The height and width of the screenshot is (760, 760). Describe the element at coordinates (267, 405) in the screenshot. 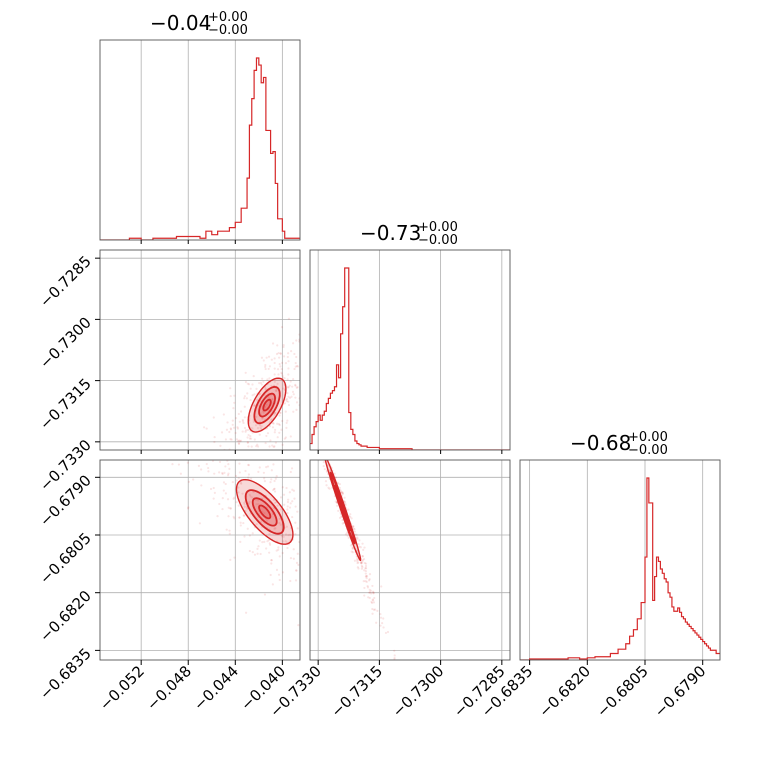

I see `contour-level` at that location.